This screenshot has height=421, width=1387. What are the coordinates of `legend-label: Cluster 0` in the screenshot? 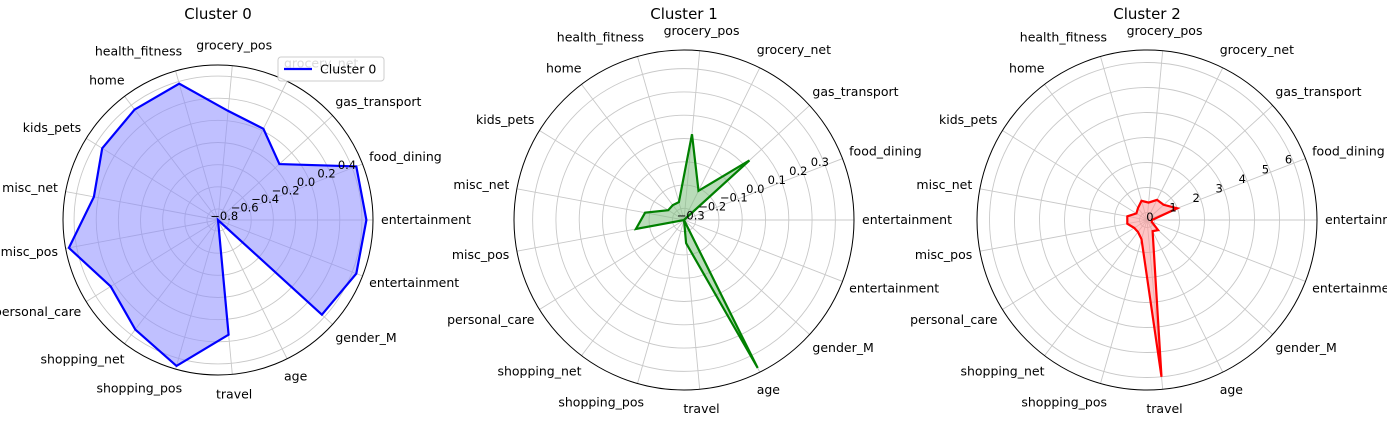 It's located at (348, 69).